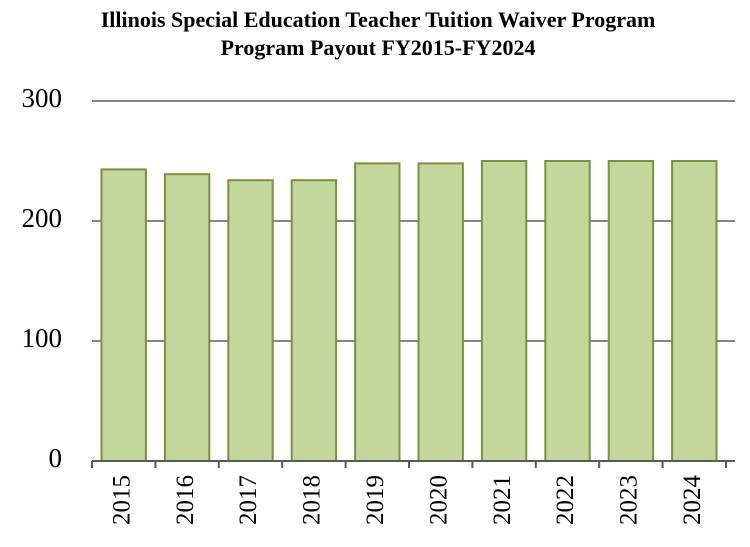 The height and width of the screenshot is (547, 750). What do you see at coordinates (248, 500) in the screenshot?
I see `x-tick-label: 2017` at bounding box center [248, 500].